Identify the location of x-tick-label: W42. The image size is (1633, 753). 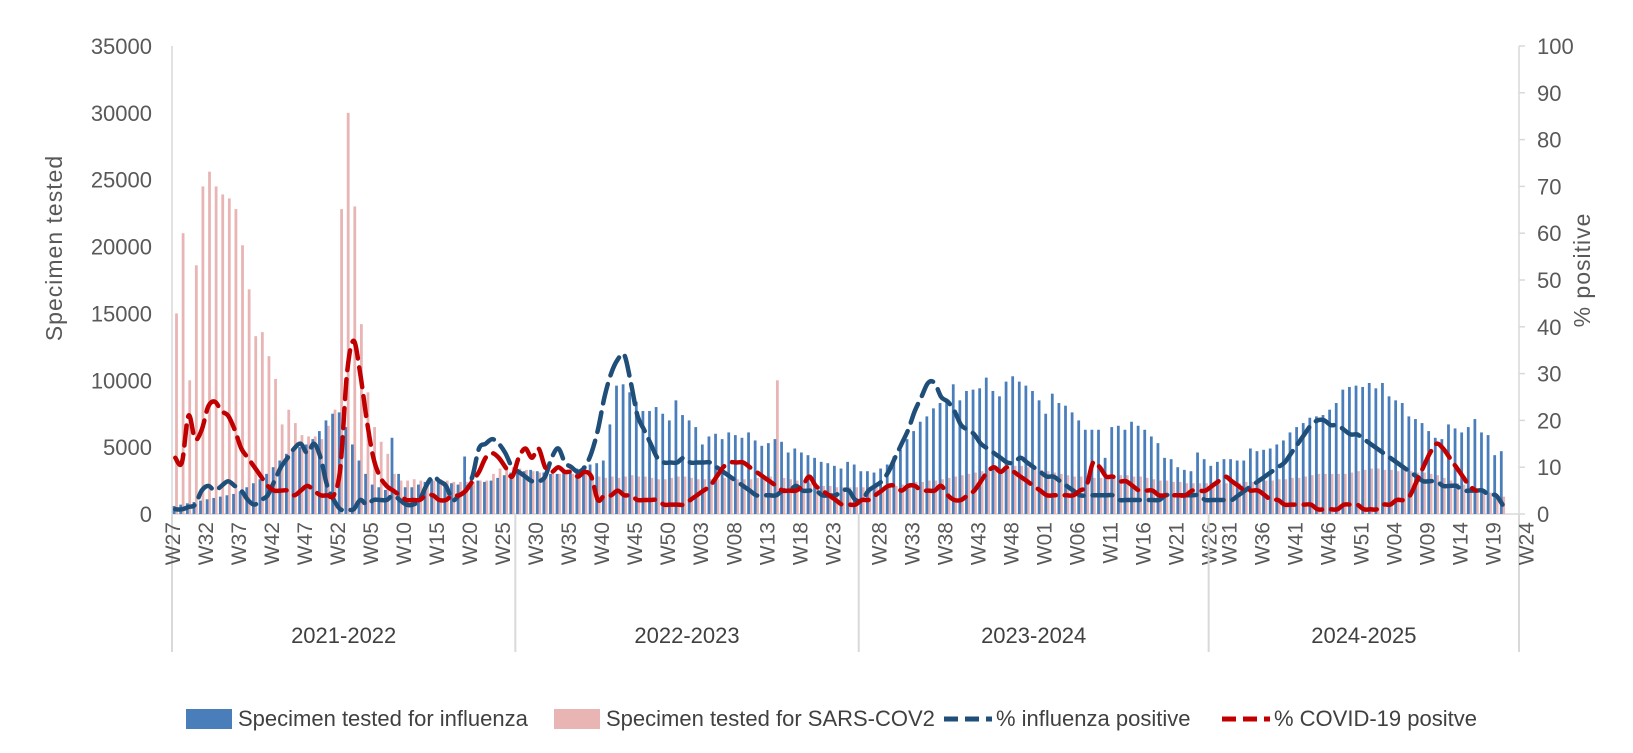
(272, 543).